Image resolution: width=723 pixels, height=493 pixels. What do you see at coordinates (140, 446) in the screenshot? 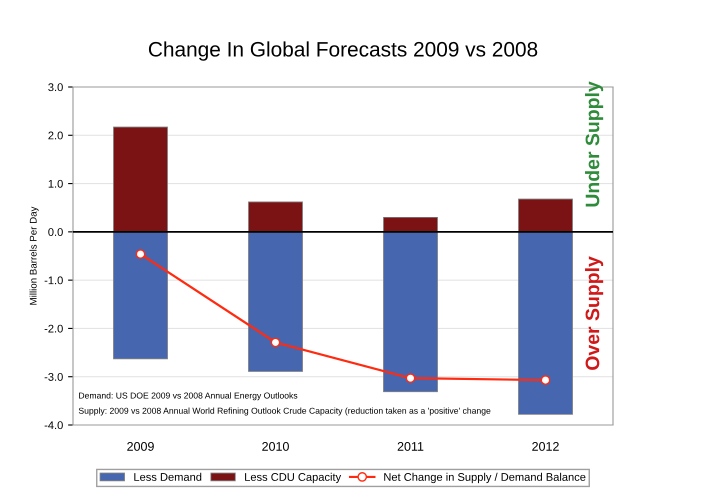
I see `x-tick-label: 2009` at bounding box center [140, 446].